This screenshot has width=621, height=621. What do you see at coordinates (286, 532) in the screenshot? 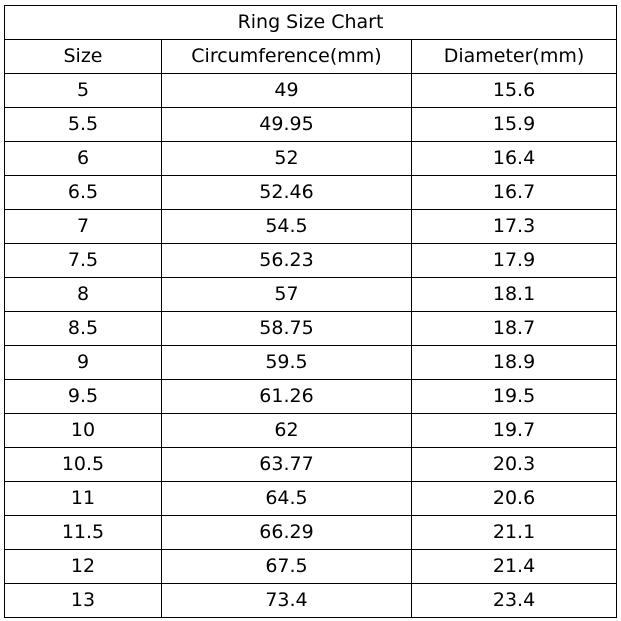
I see `cell-circumference: 66.29` at bounding box center [286, 532].